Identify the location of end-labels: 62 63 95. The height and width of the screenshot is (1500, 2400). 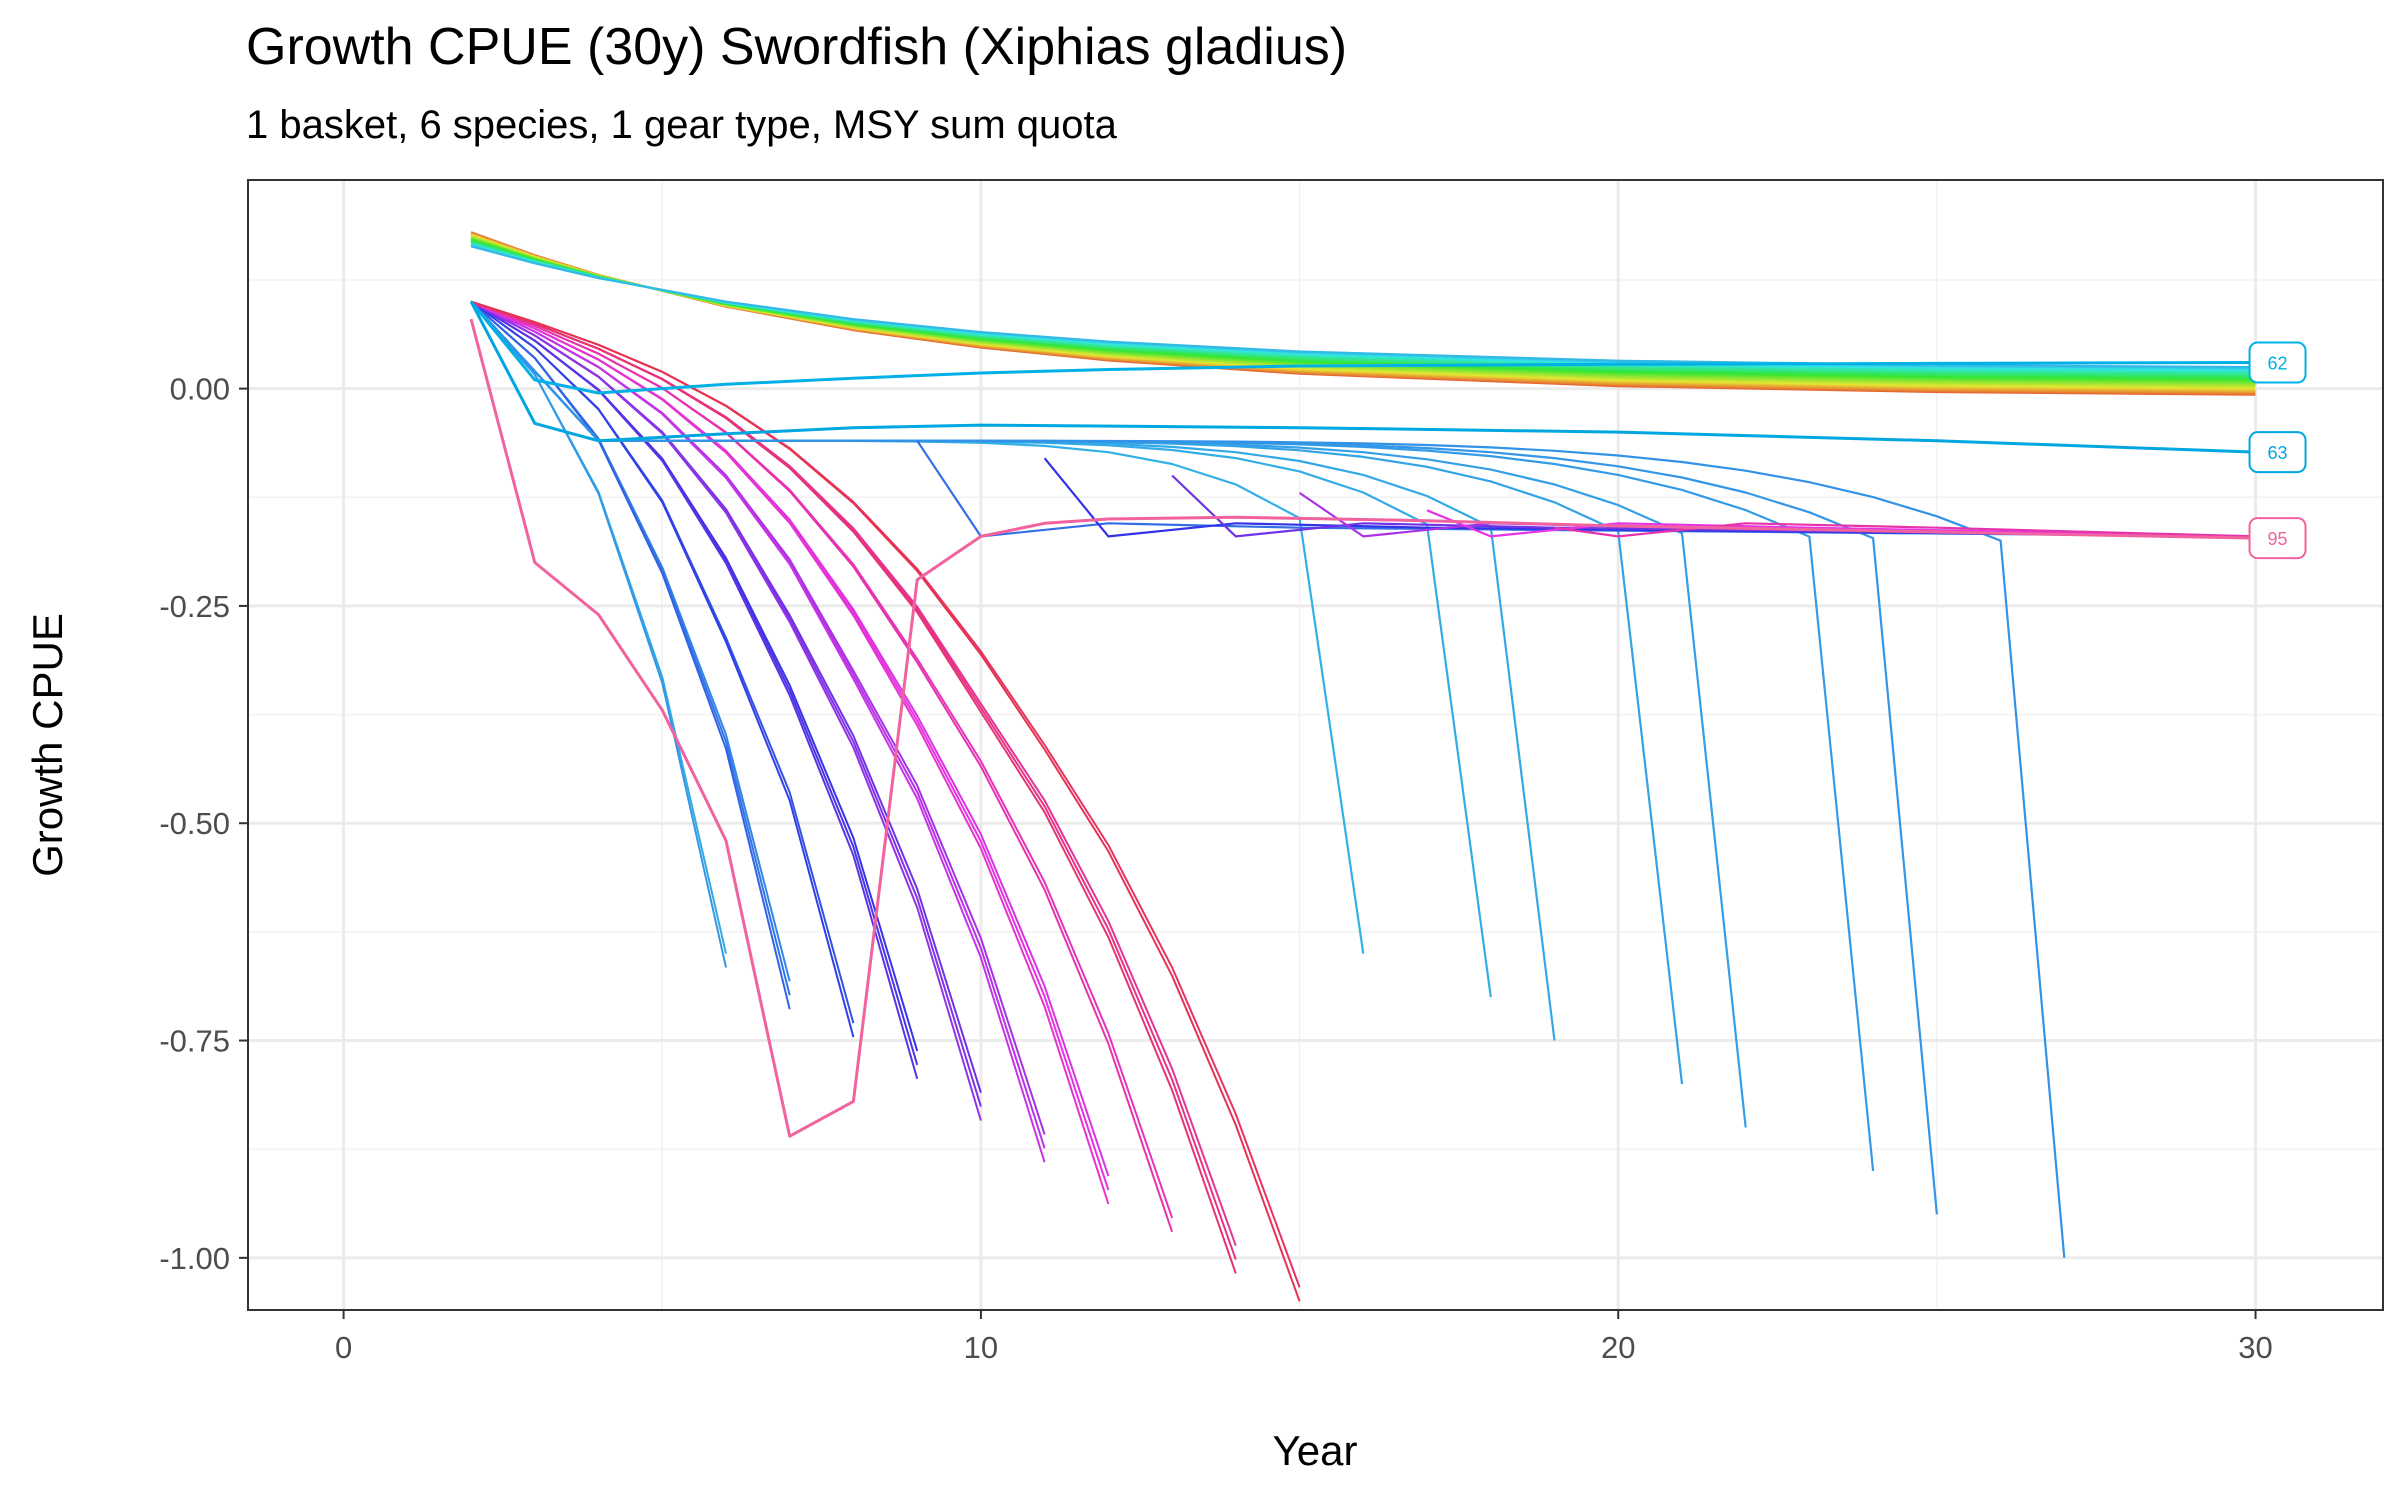
(2277, 450).